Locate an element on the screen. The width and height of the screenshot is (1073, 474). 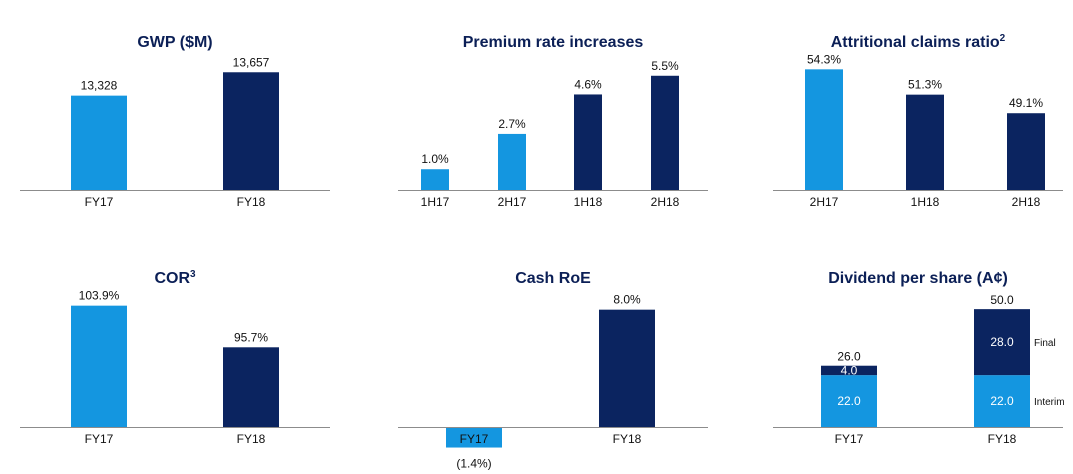
data-label: 49.1% is located at coordinates (1026, 103).